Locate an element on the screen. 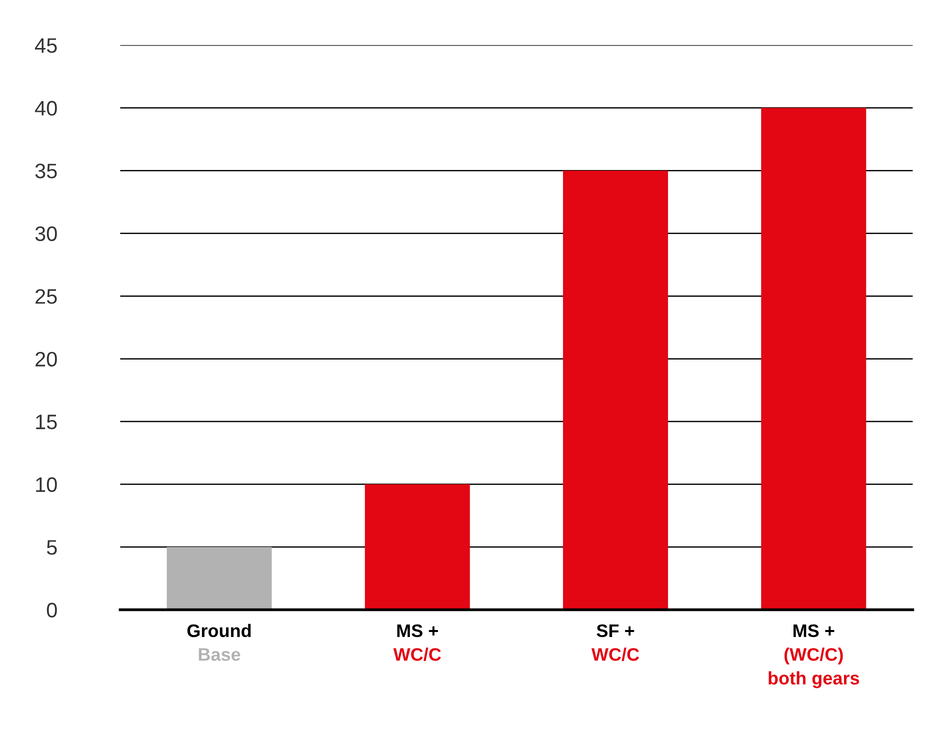 This screenshot has width=939, height=740. x-tick-label: MS + (WC/C) both gears is located at coordinates (814, 656).